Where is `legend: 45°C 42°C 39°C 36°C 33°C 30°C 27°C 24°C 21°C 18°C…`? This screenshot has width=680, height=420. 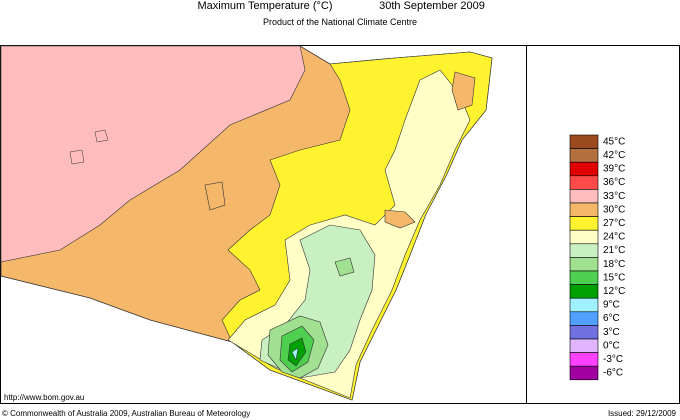
legend: 45°C 42°C 39°C 36°C 33°C 30°C 27°C 24°C 21°C 18°C… is located at coordinates (597, 257).